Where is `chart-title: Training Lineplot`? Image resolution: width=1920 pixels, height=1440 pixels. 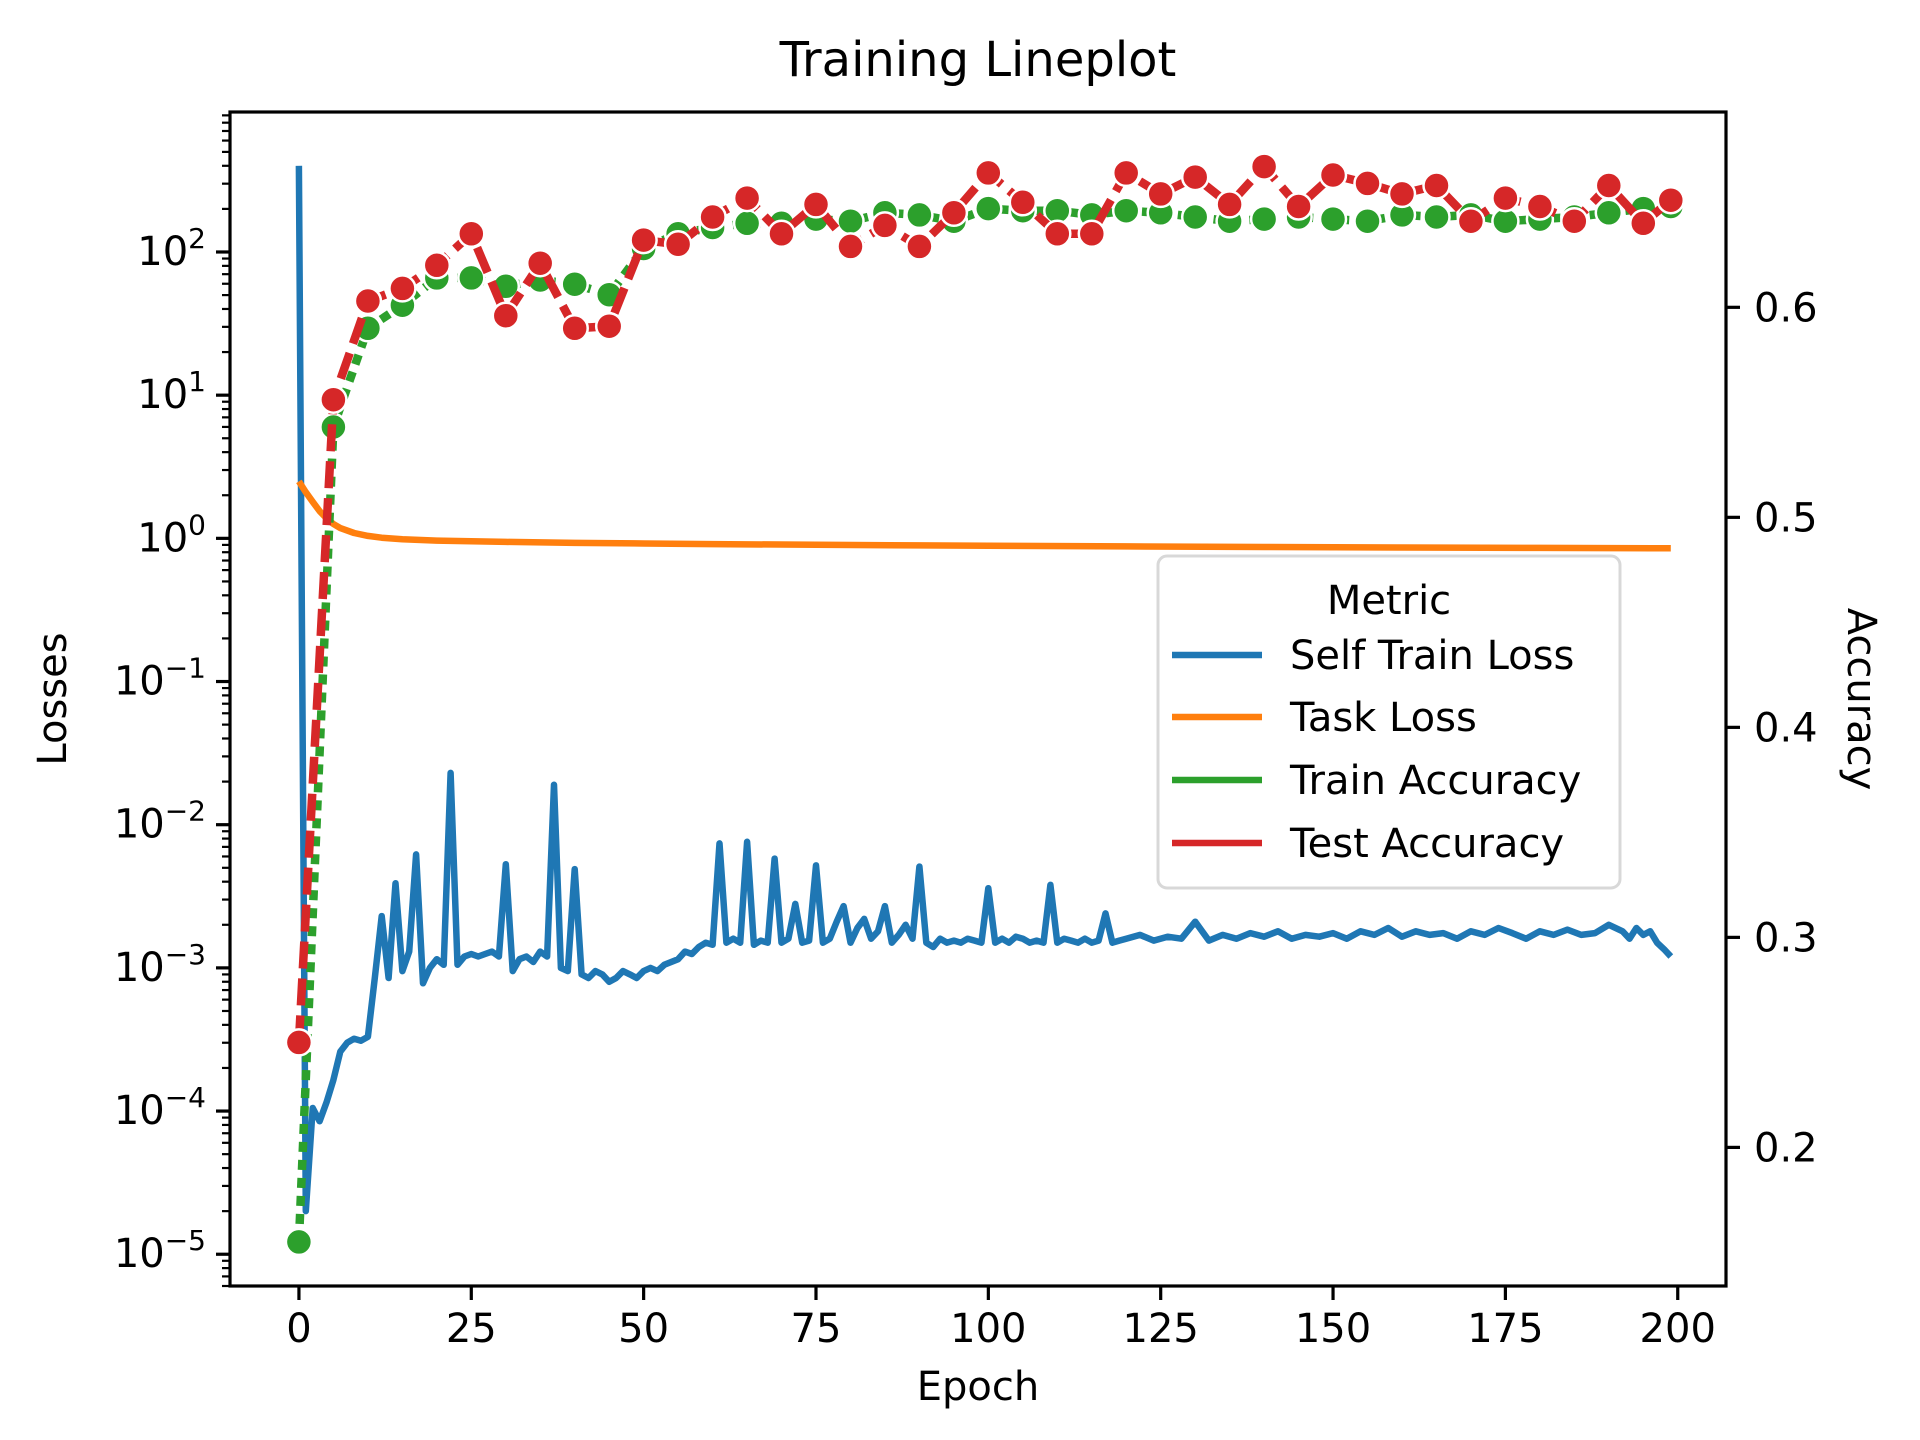 chart-title: Training Lineplot is located at coordinates (978, 60).